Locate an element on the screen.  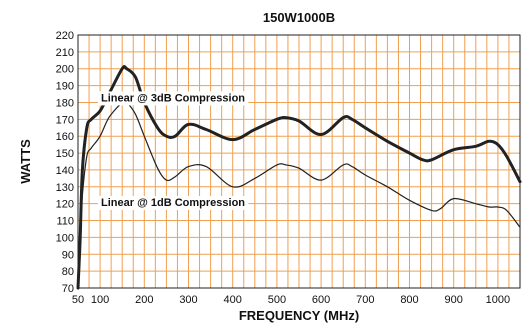
x-tick-label: 700 is located at coordinates (365, 300).